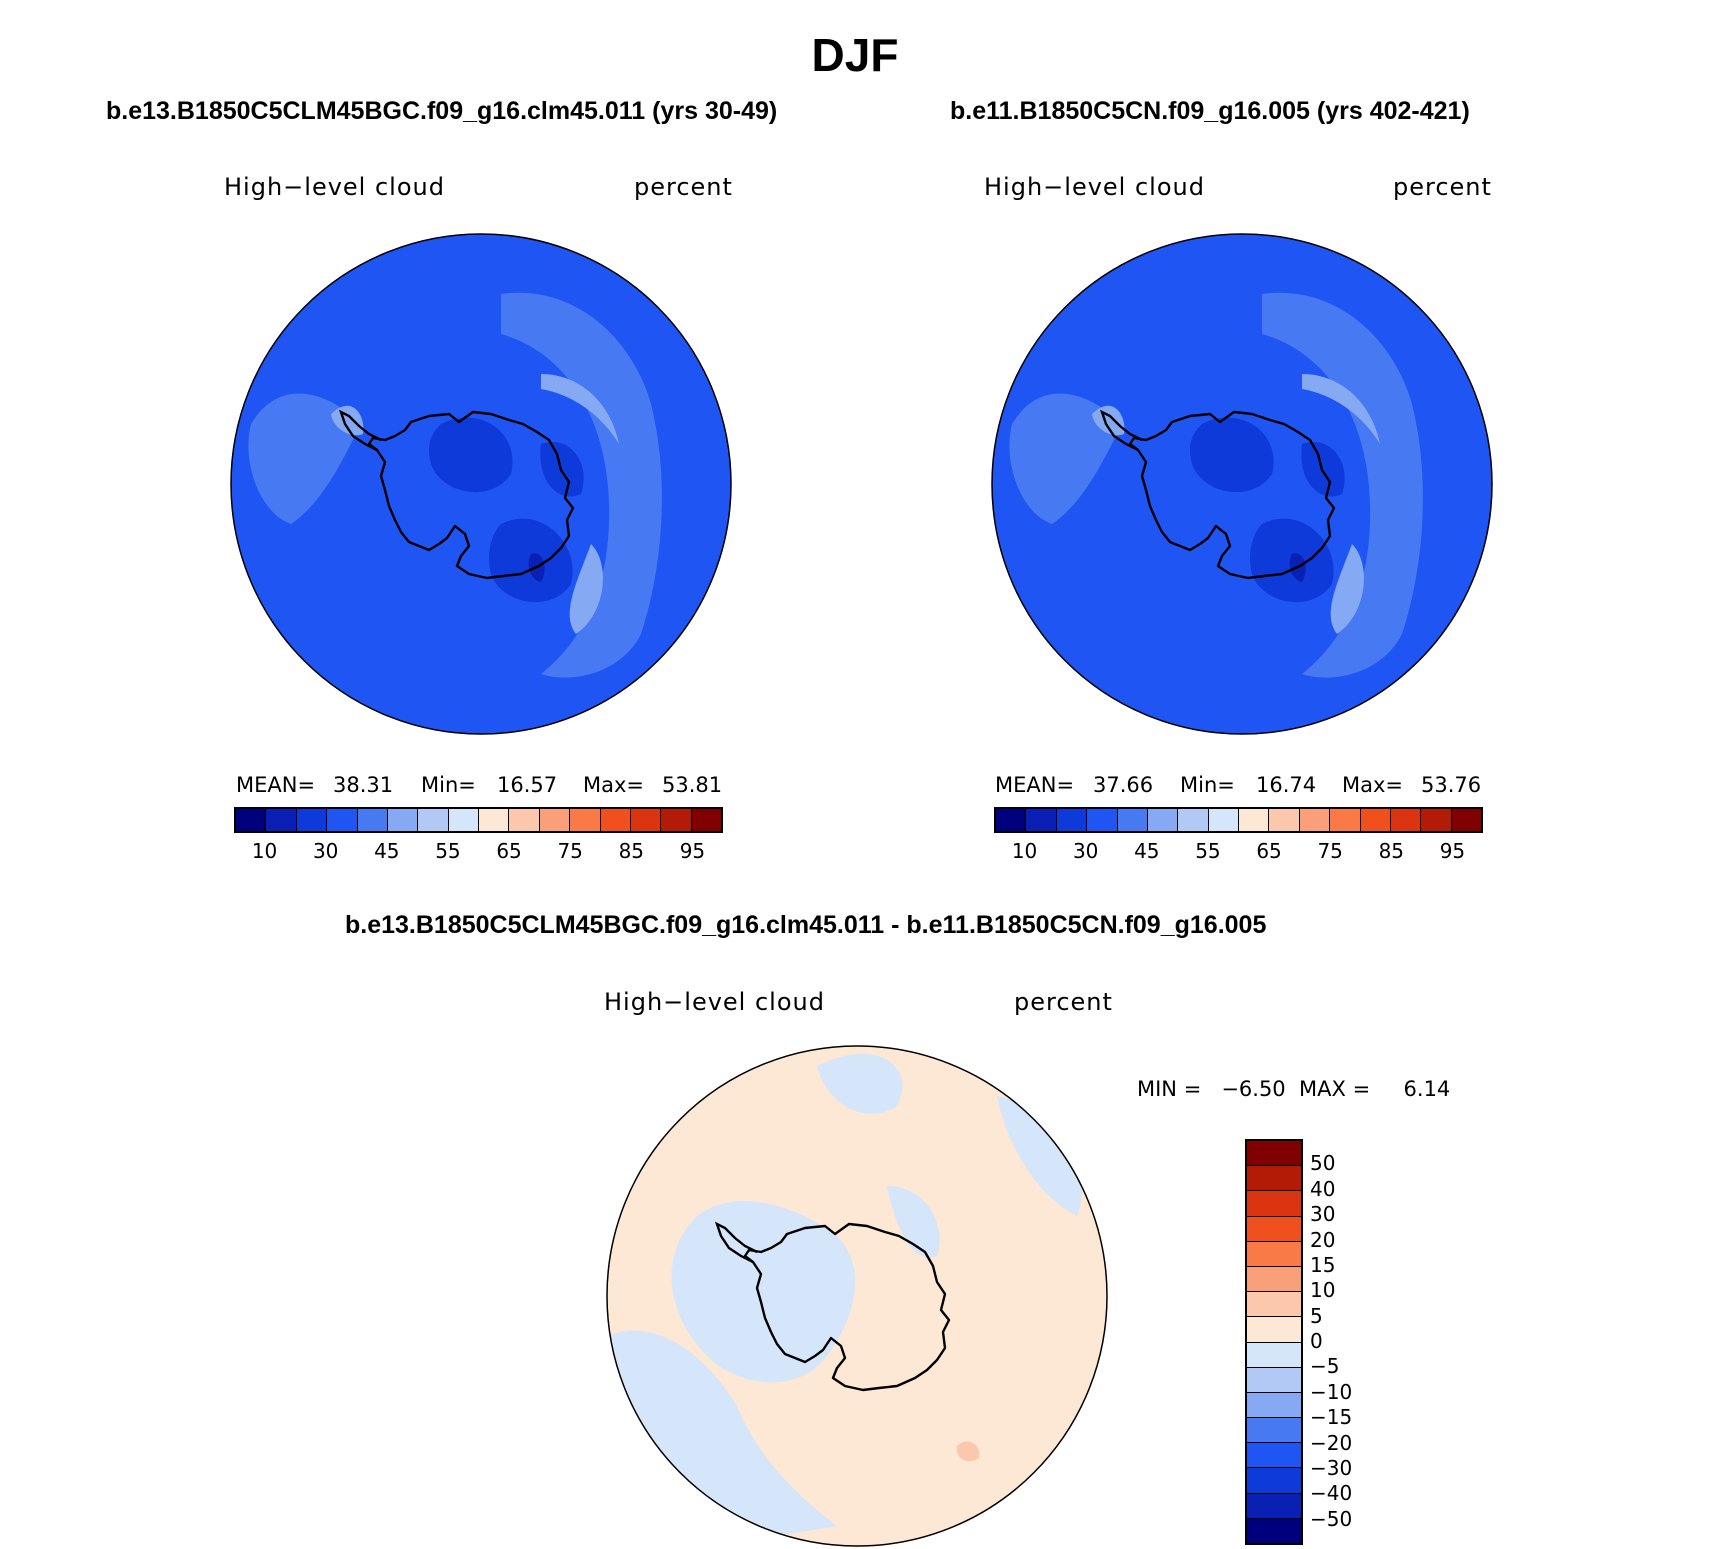 The height and width of the screenshot is (1549, 1710). What do you see at coordinates (1035, 785) in the screenshot?
I see `right-mean-label: MEAN=` at bounding box center [1035, 785].